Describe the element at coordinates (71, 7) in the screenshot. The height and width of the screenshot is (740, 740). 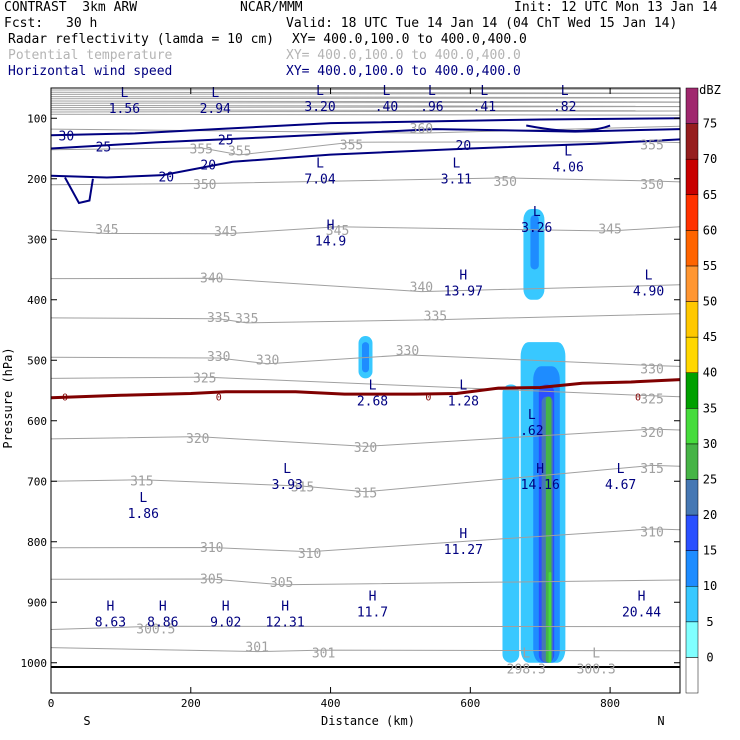
I see `model-label: CONTRAST 3km ARW` at that location.